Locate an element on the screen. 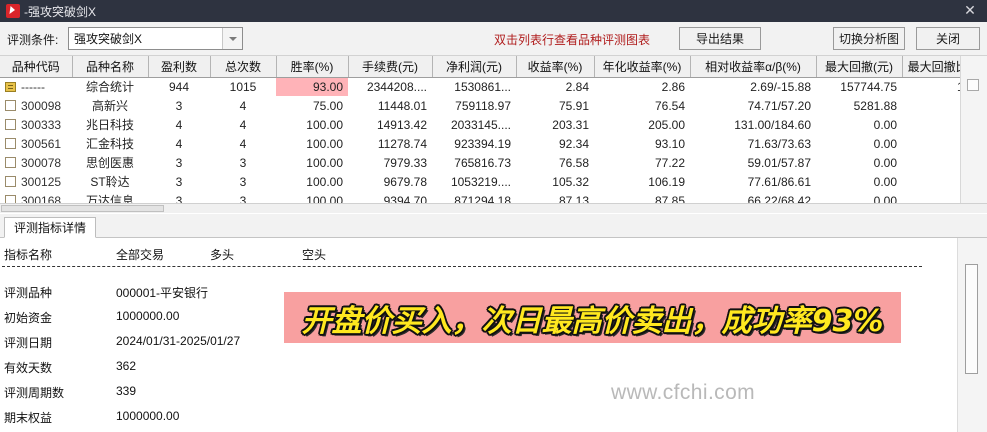  cell-alpha-beta: 74.71/57.20 is located at coordinates (753, 106).